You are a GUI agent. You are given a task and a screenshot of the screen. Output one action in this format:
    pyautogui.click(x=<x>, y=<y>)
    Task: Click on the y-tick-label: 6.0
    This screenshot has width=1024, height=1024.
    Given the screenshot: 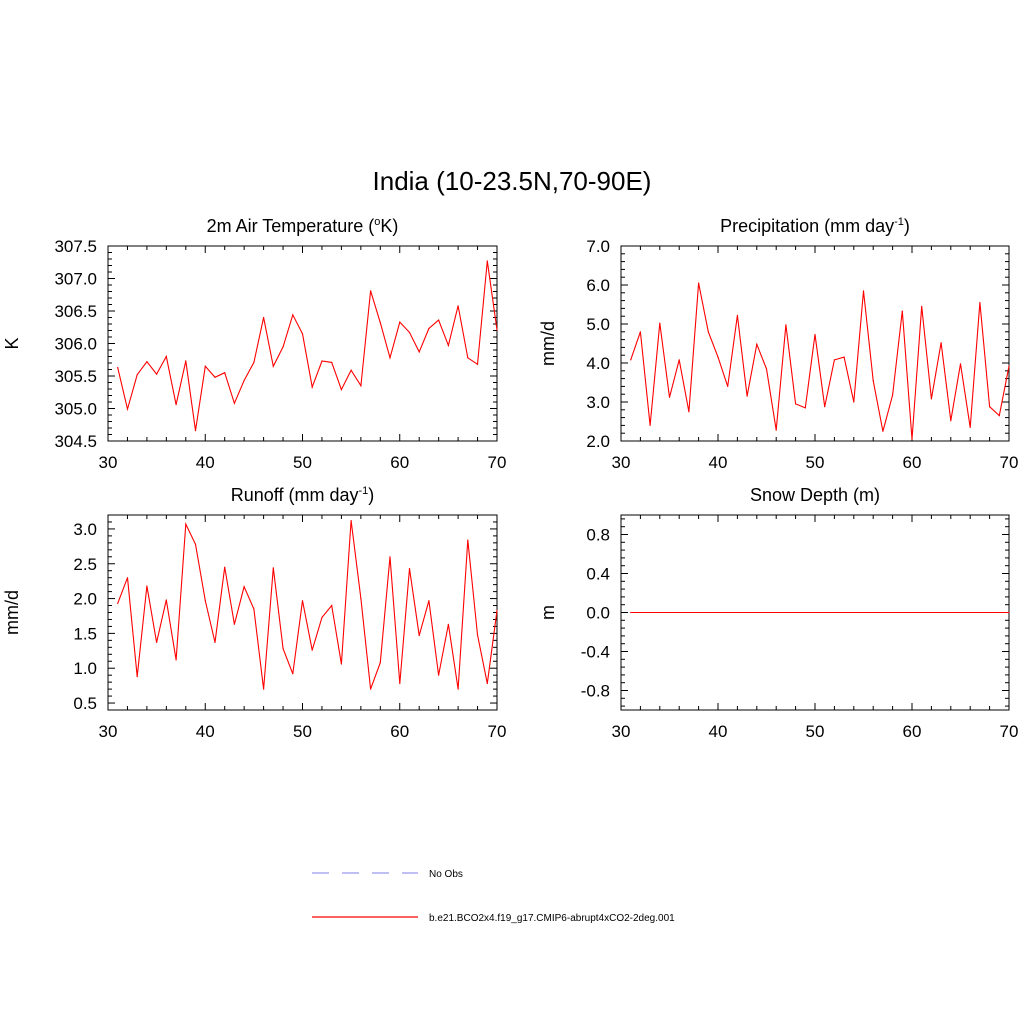 What is the action you would take?
    pyautogui.click(x=598, y=285)
    